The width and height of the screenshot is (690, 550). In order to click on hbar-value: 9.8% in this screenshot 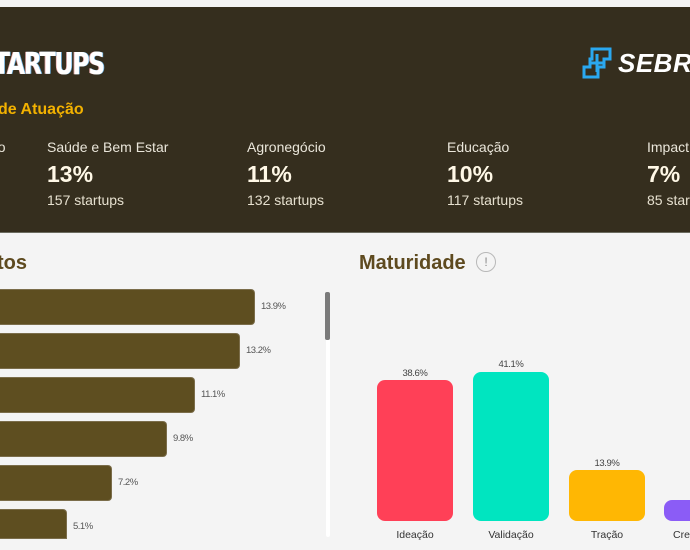, I will do `click(183, 438)`.